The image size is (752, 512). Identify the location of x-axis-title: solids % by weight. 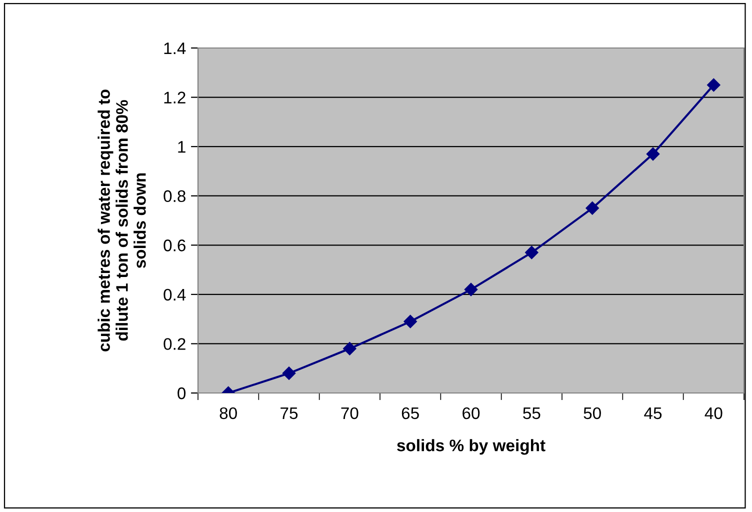
(471, 447).